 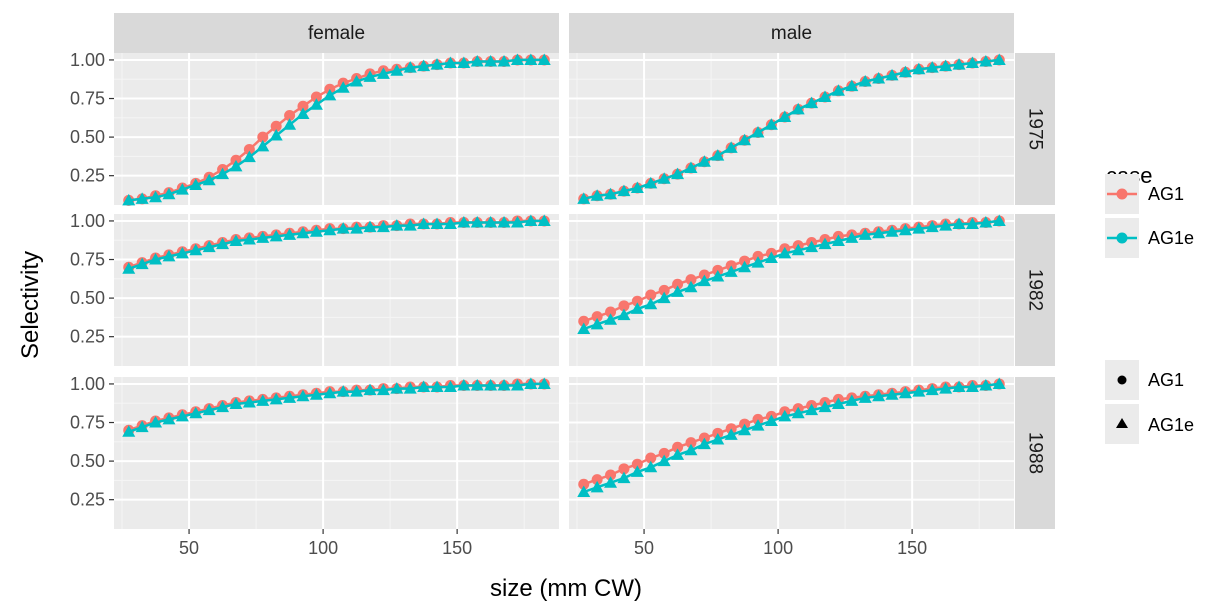 I want to click on y-tick-label: 0.50, so click(x=87, y=137).